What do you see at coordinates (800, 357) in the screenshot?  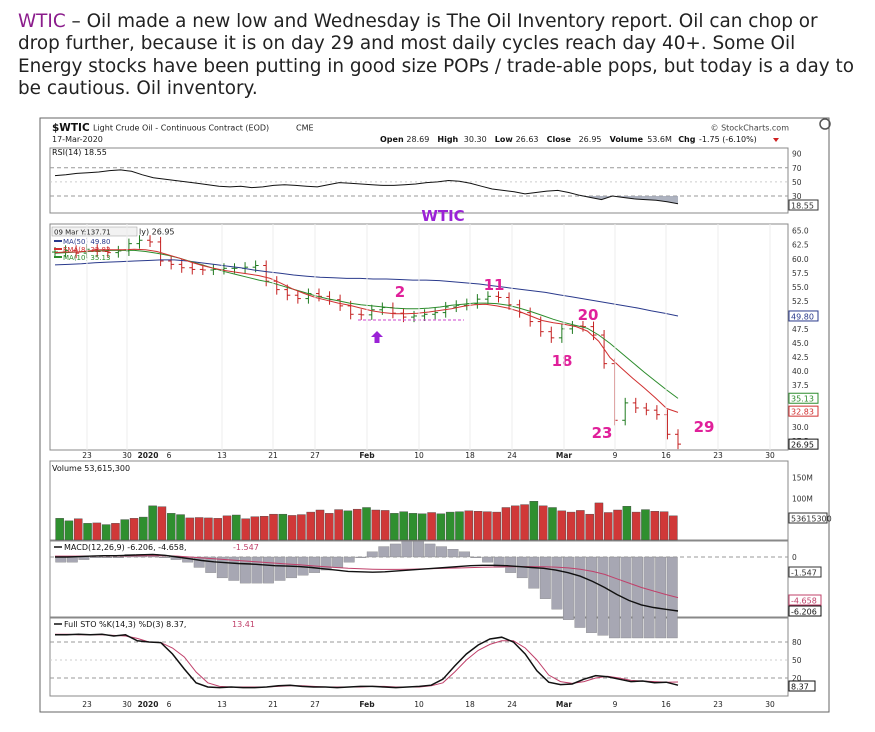 I see `price-tick-9: 42.5` at bounding box center [800, 357].